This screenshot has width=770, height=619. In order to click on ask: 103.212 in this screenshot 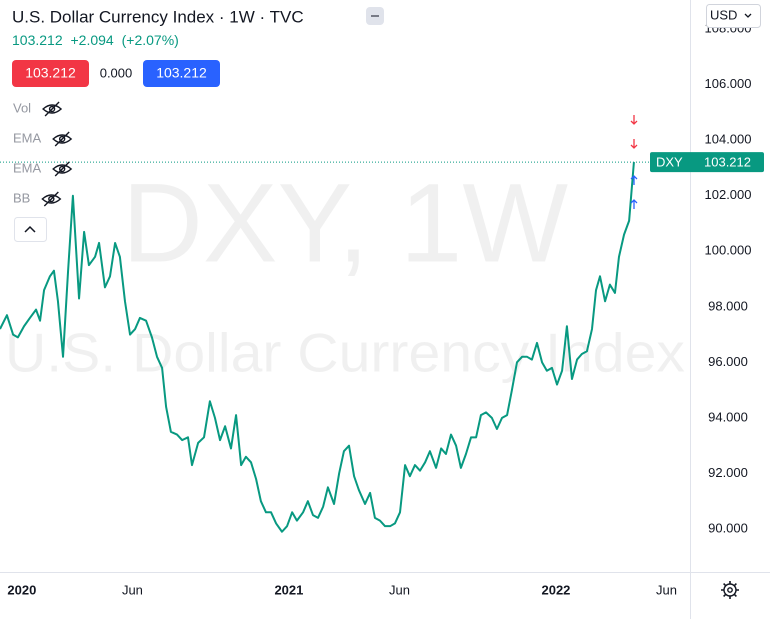, I will do `click(181, 73)`.